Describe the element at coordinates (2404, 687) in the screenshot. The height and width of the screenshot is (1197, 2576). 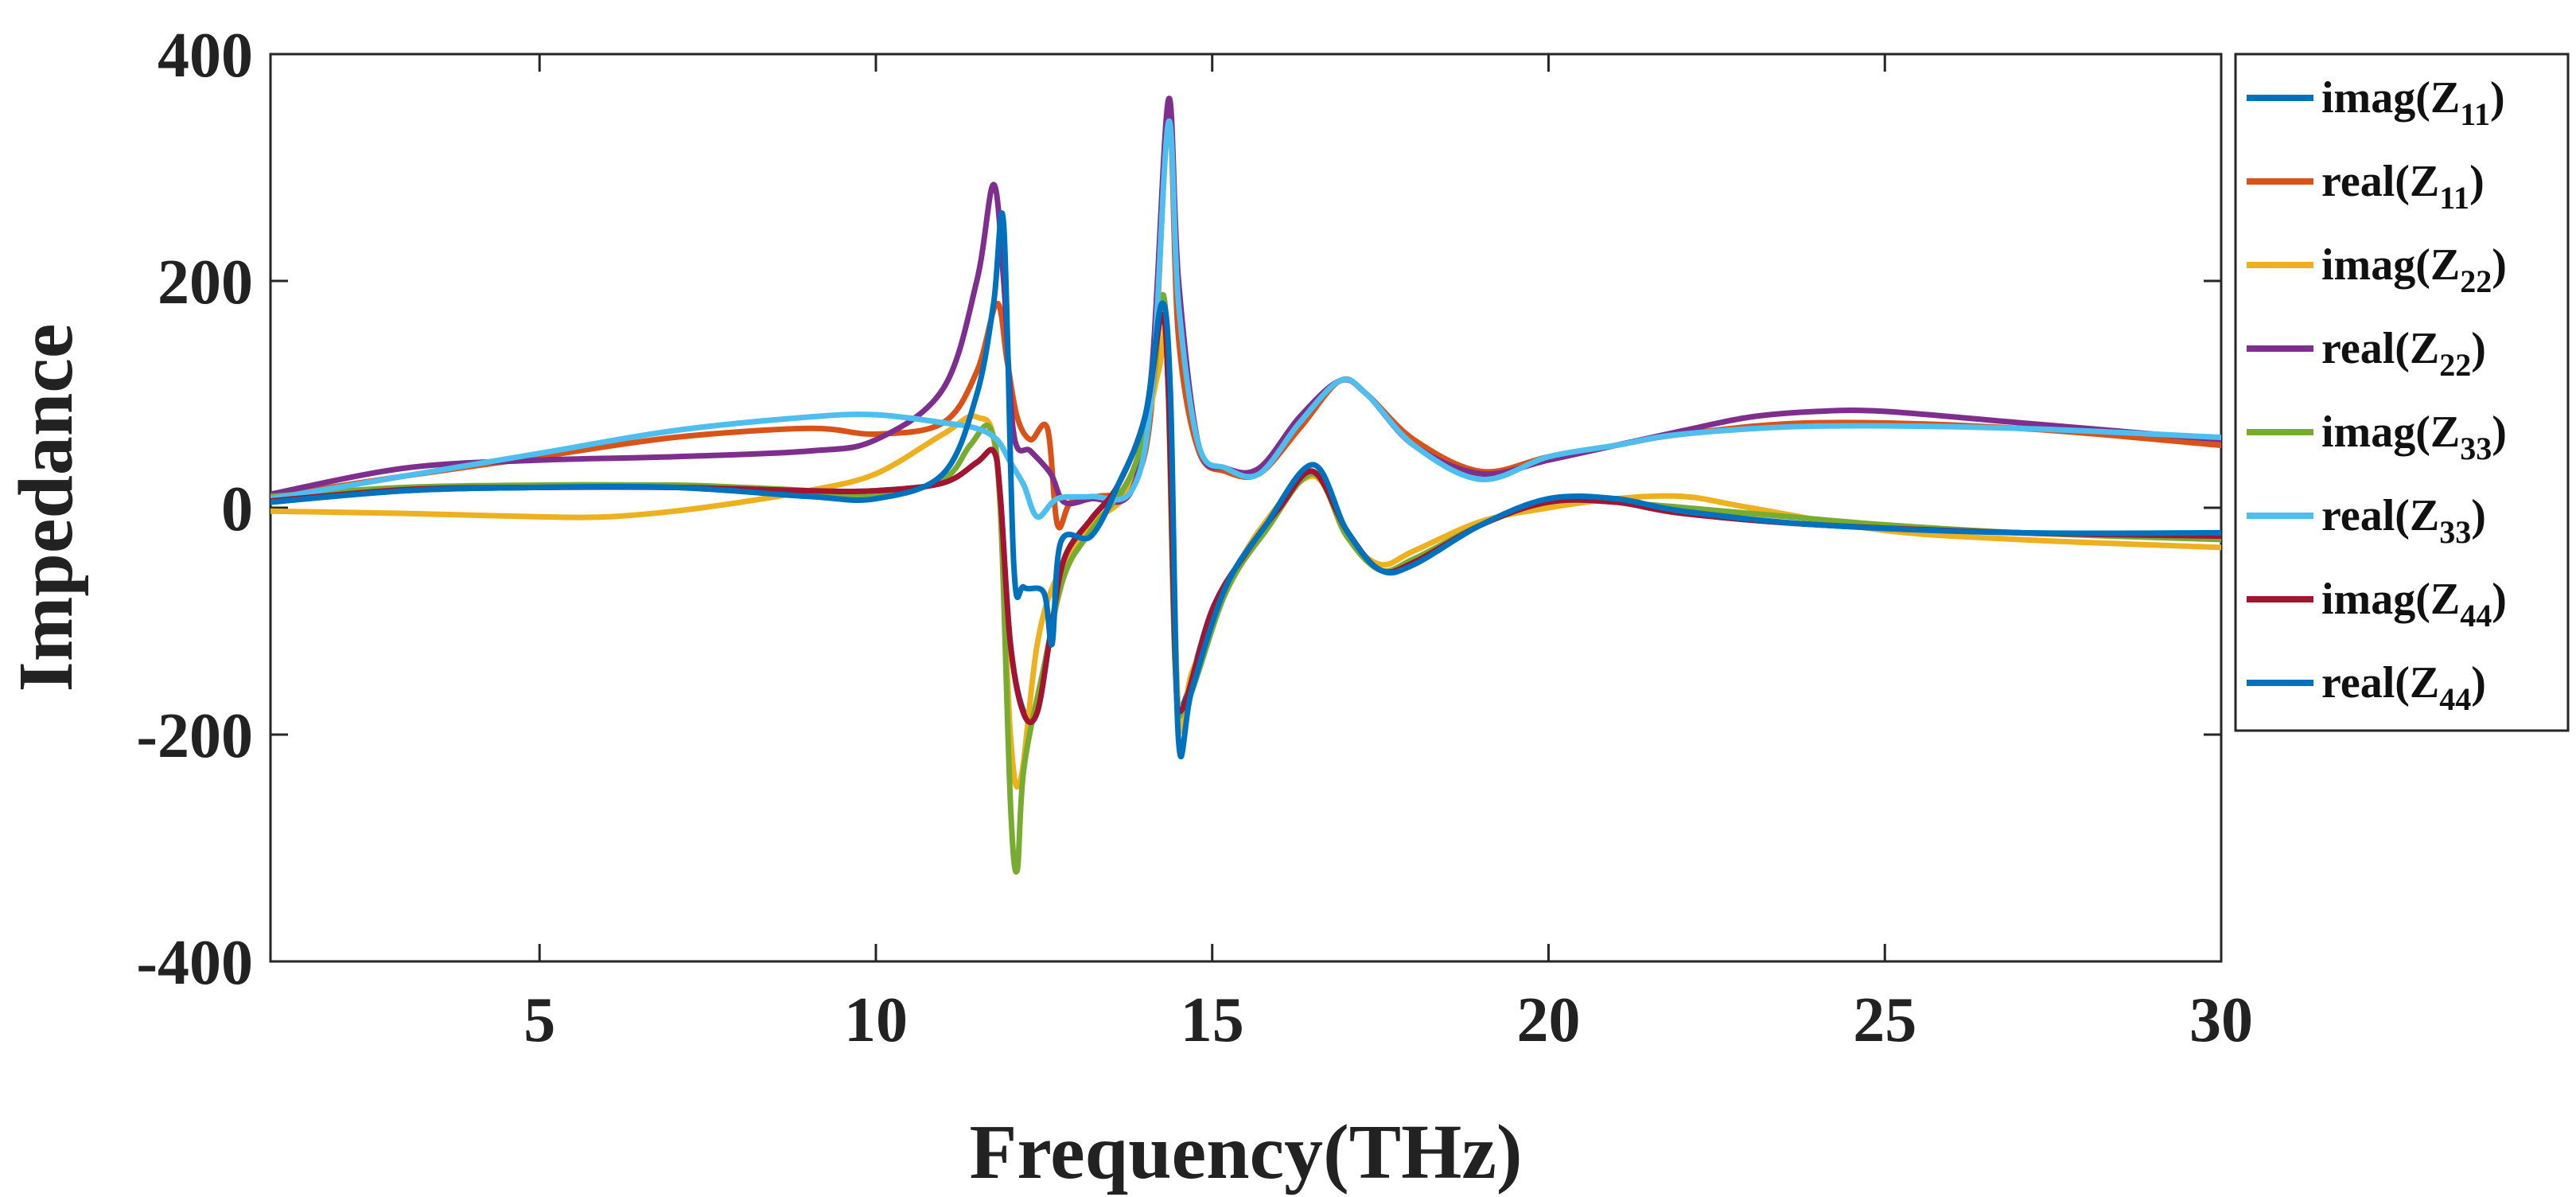
I see `legend-label-real-z44: real(Z44)` at that location.